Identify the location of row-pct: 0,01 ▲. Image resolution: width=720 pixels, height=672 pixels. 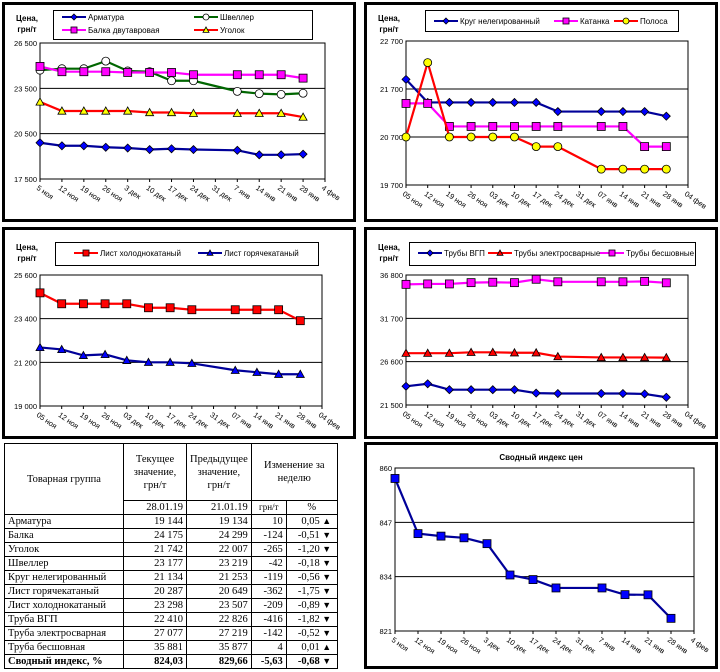
(311, 647).